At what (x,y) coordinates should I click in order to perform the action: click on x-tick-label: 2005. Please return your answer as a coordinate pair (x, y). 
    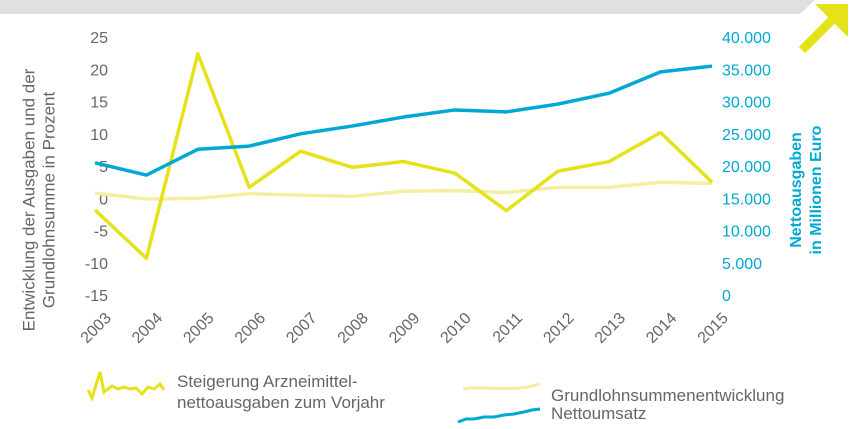
    Looking at the image, I should click on (198, 328).